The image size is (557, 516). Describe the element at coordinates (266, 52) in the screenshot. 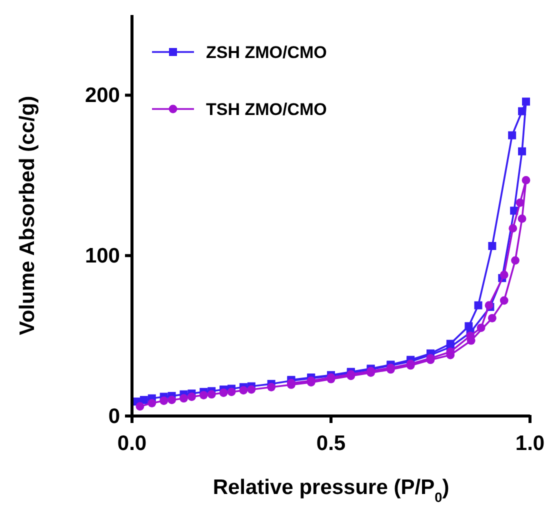

I see `legend-label: ZSH ZMO/CMO` at that location.